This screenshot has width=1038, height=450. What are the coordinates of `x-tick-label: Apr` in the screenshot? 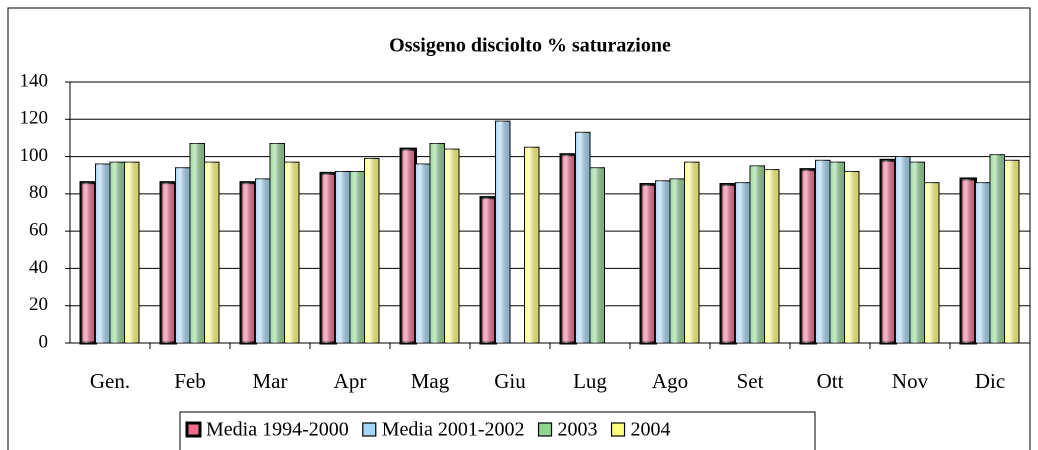 It's located at (350, 381).